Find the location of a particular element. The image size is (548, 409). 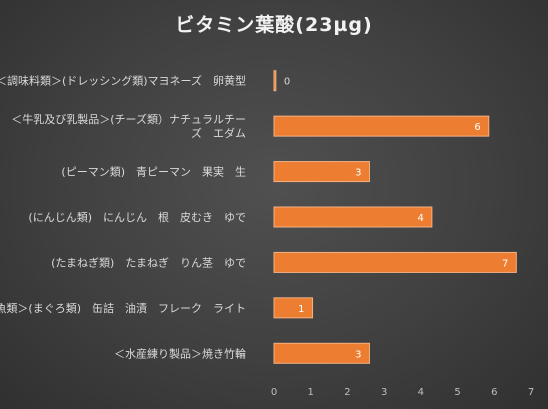

data-label-1: 0 is located at coordinates (287, 82).